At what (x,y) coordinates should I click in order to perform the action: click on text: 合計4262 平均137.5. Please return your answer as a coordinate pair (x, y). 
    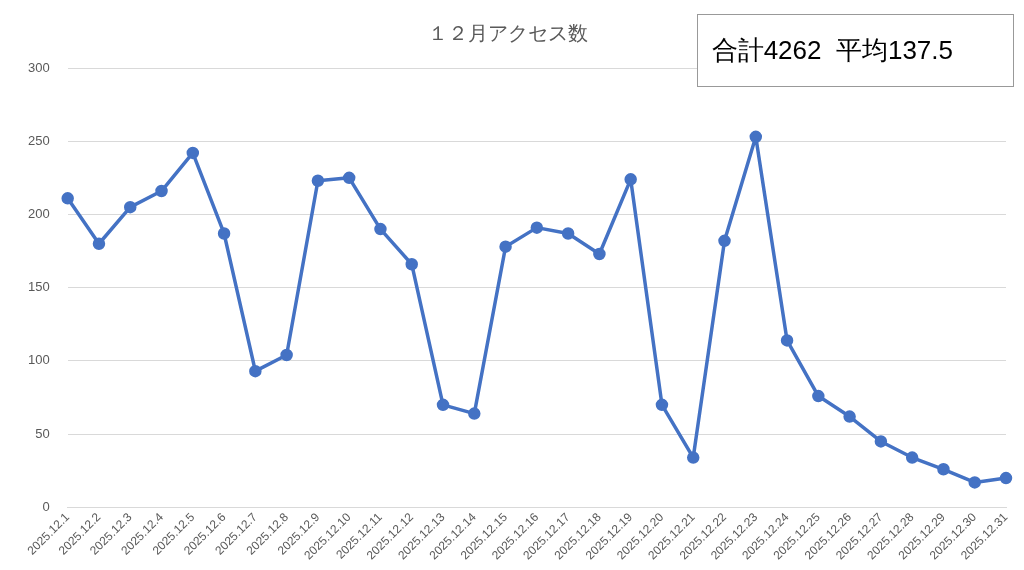
    Looking at the image, I should click on (855, 50).